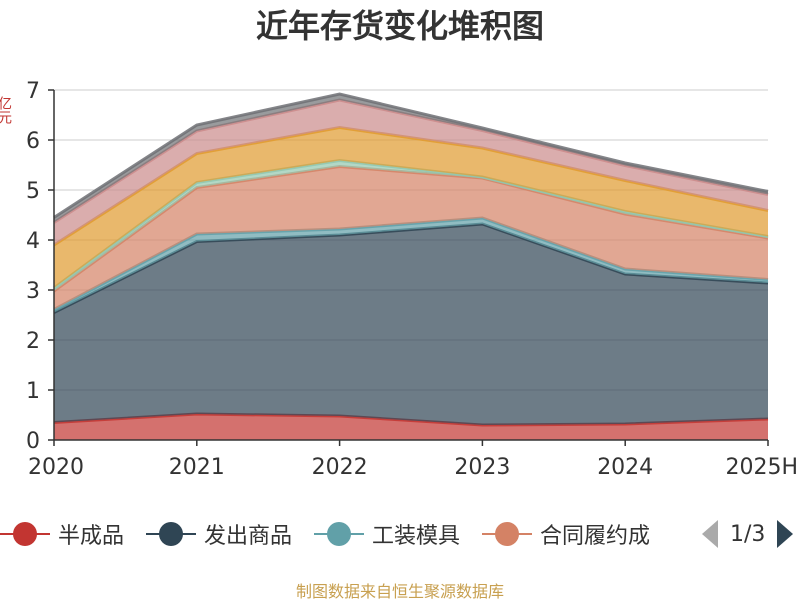  I want to click on y-axis-unit: 亿元, so click(6, 110).